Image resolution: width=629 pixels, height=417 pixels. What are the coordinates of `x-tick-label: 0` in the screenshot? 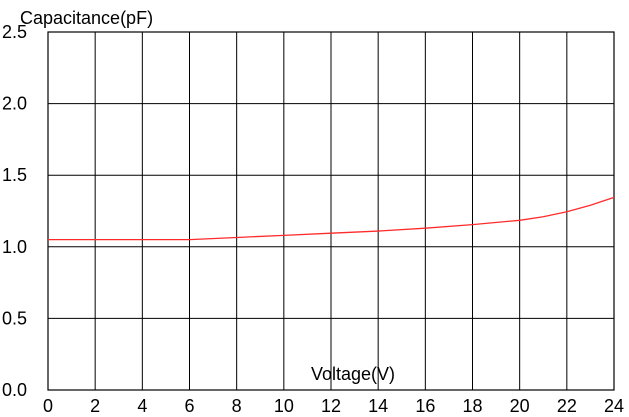 It's located at (48, 406).